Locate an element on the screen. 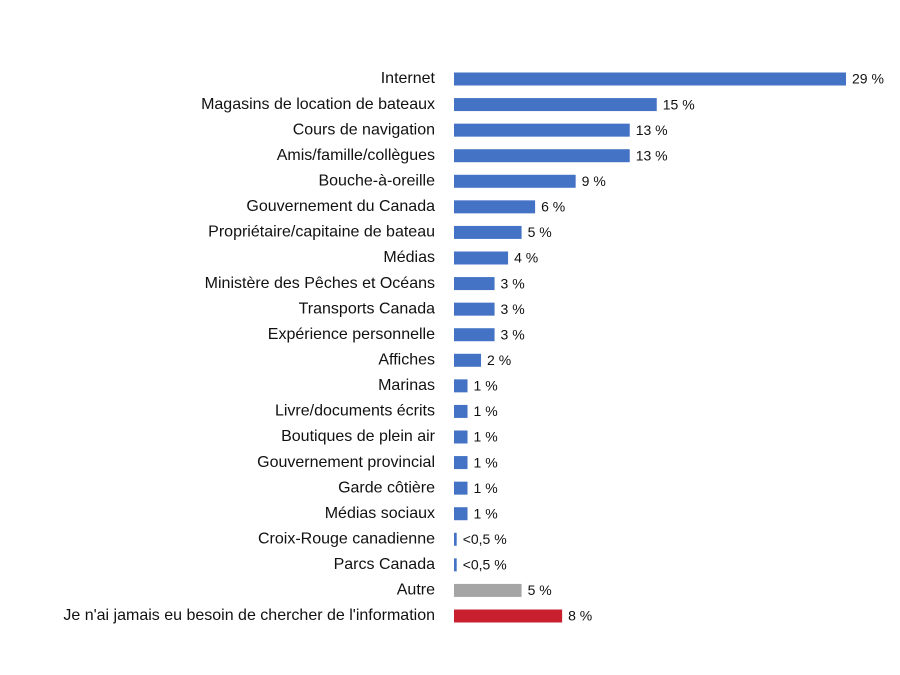 This screenshot has width=900, height=675. value-label: 8 % is located at coordinates (580, 616).